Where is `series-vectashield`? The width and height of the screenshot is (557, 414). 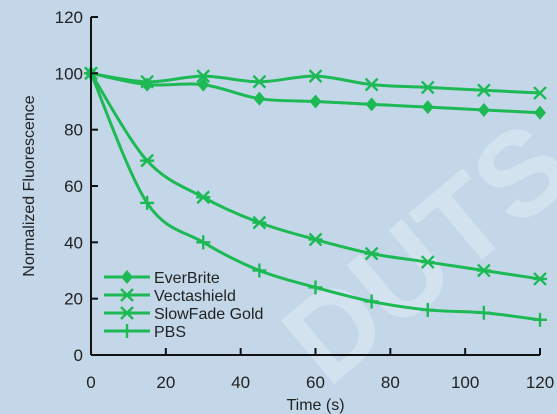 series-vectashield is located at coordinates (315, 83).